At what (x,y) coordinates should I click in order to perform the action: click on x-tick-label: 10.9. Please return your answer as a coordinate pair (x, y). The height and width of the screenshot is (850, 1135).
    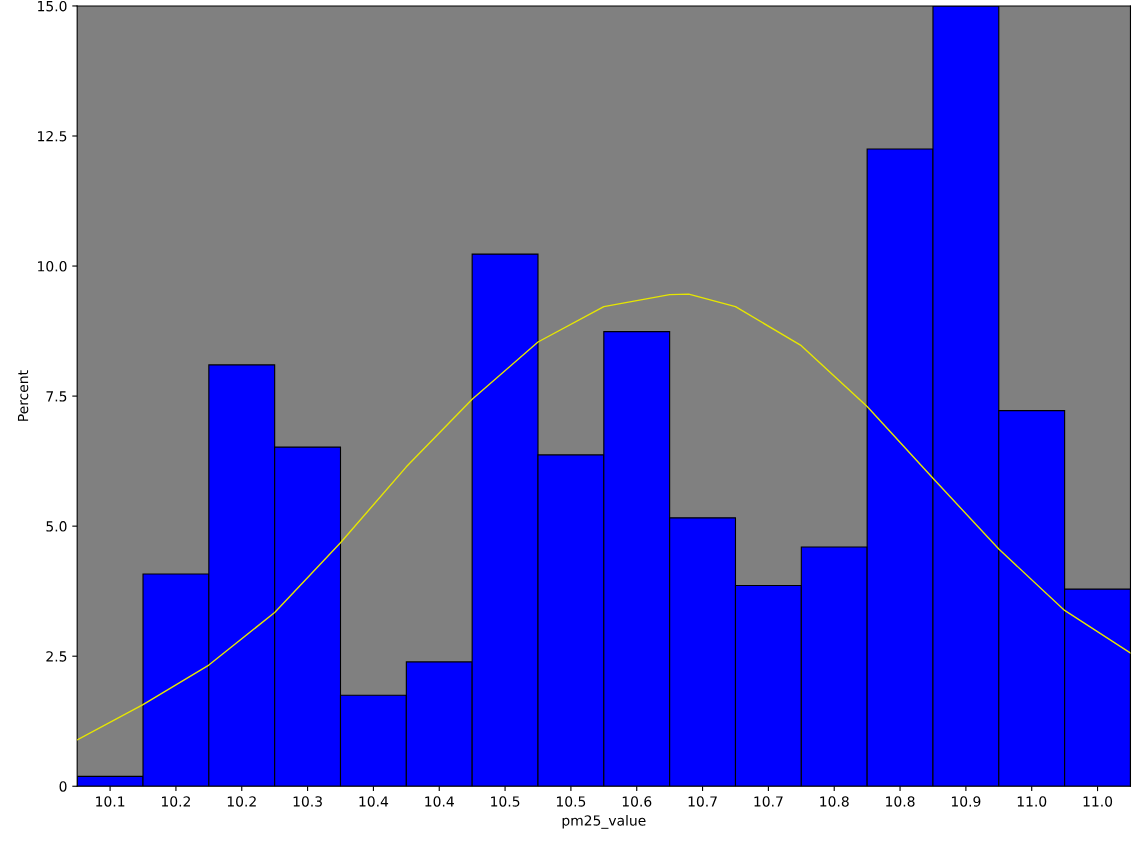
    Looking at the image, I should click on (966, 801).